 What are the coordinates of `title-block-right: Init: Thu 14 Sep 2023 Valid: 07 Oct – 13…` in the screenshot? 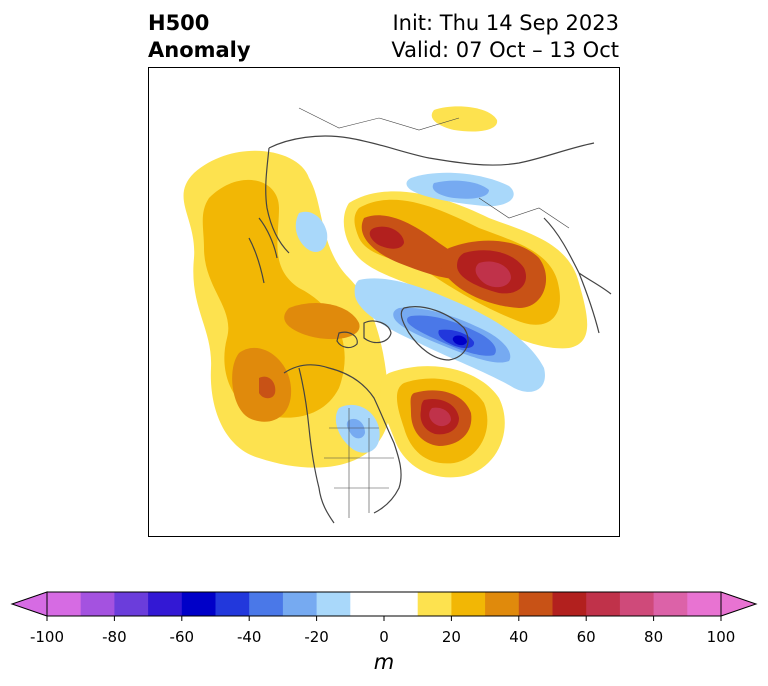 It's located at (505, 37).